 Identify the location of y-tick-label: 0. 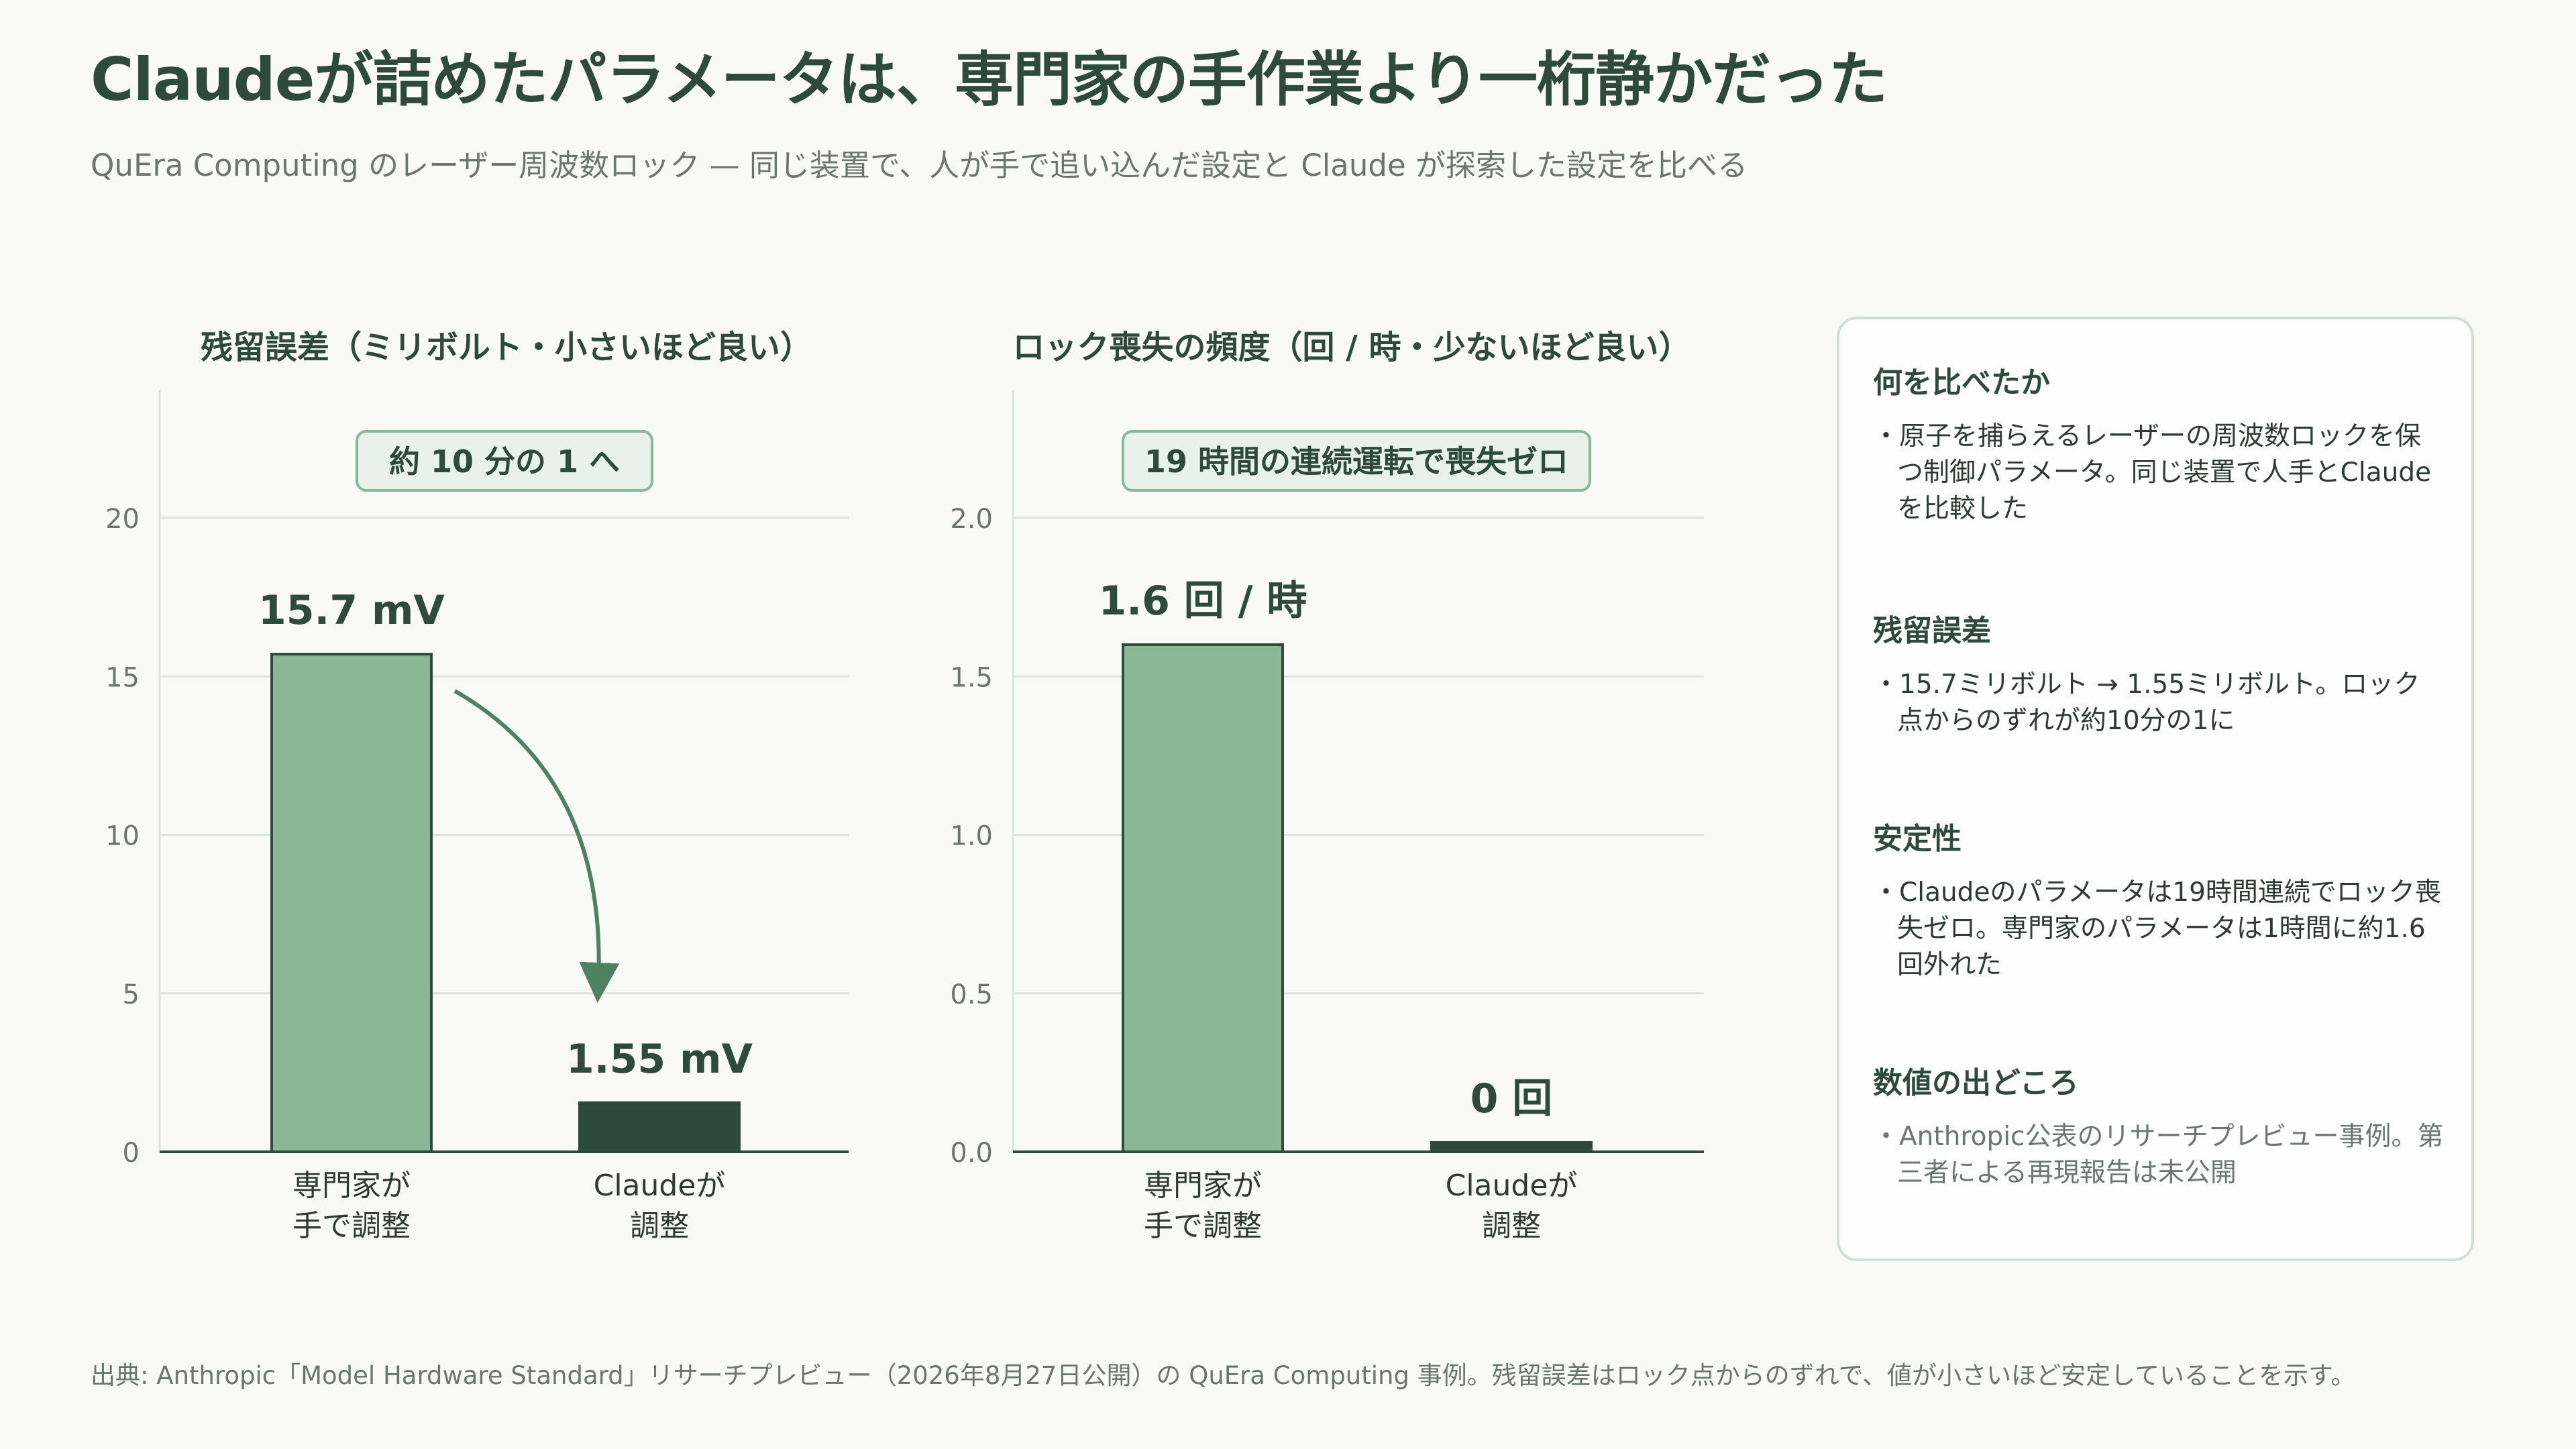
(131, 1153).